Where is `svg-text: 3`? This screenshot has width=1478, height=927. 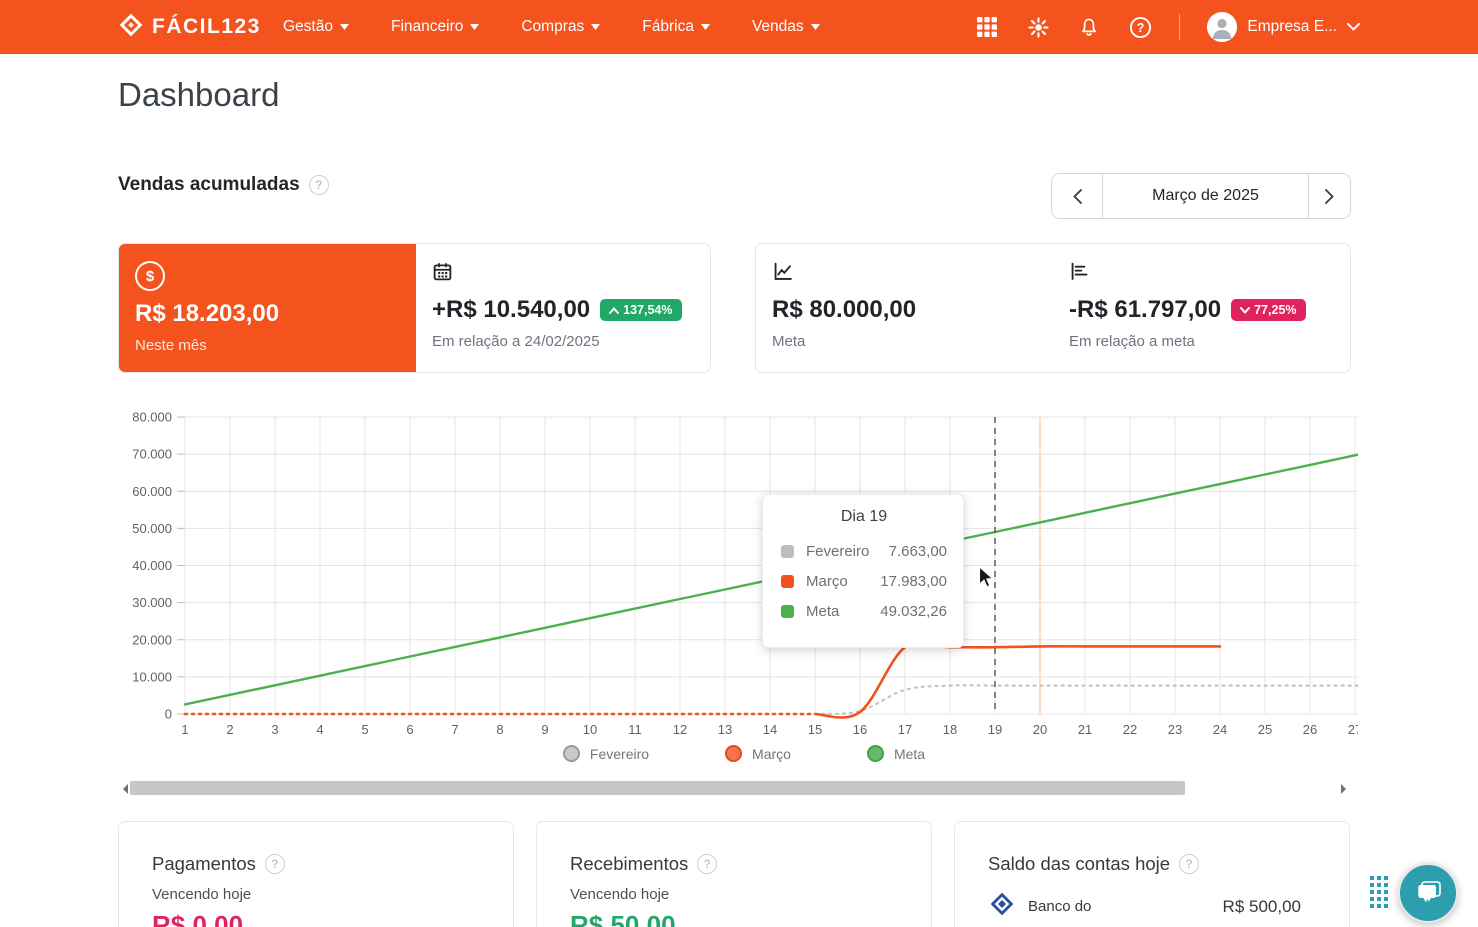
svg-text: 3 is located at coordinates (274, 729).